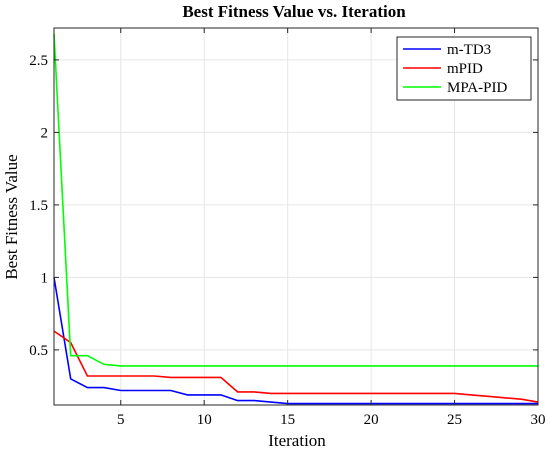 The image size is (550, 457). What do you see at coordinates (11, 216) in the screenshot?
I see `y-axis-title: Best Fitness Value` at bounding box center [11, 216].